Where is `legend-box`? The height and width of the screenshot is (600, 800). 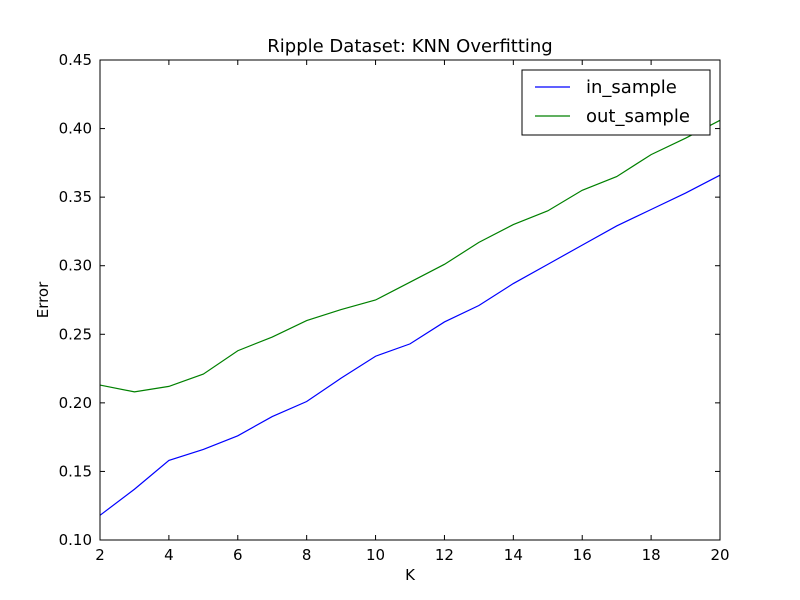 legend-box is located at coordinates (616, 102).